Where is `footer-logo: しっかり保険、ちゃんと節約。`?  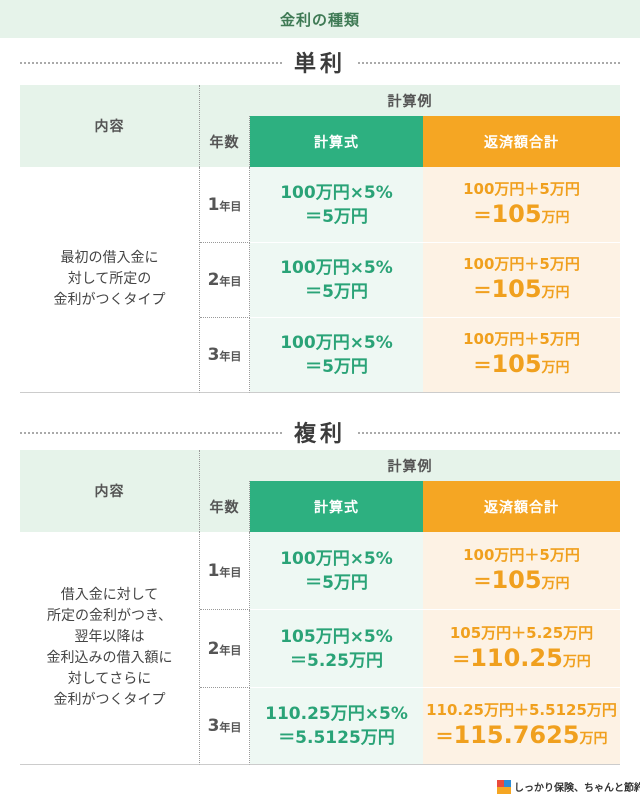
footer-logo: しっかり保険、ちゃんと節約。 is located at coordinates (577, 787).